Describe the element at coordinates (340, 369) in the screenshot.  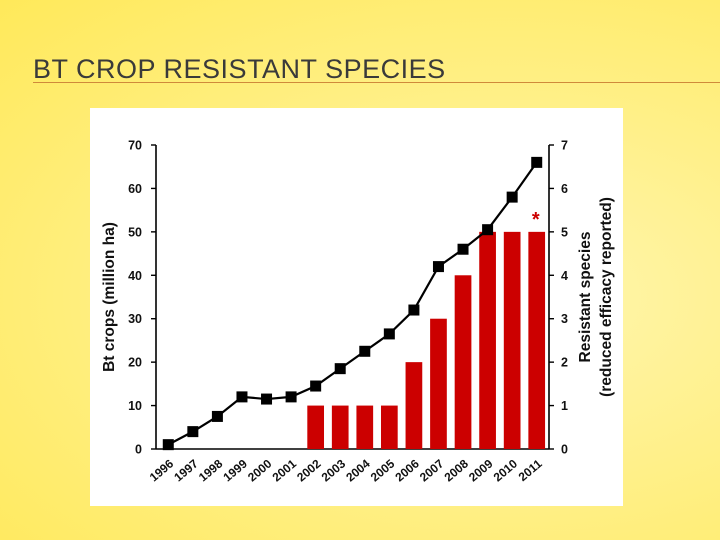
I see `line-point-2003` at that location.